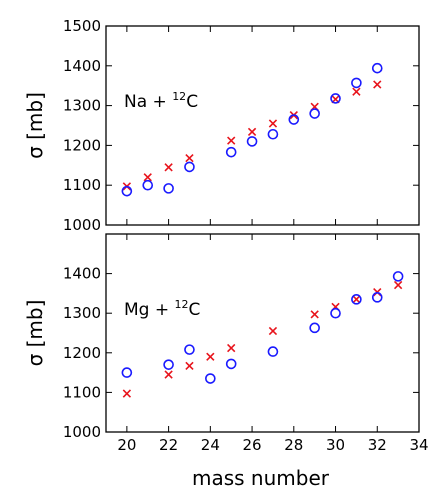  I want to click on x-tick-label: 34, so click(418, 445).